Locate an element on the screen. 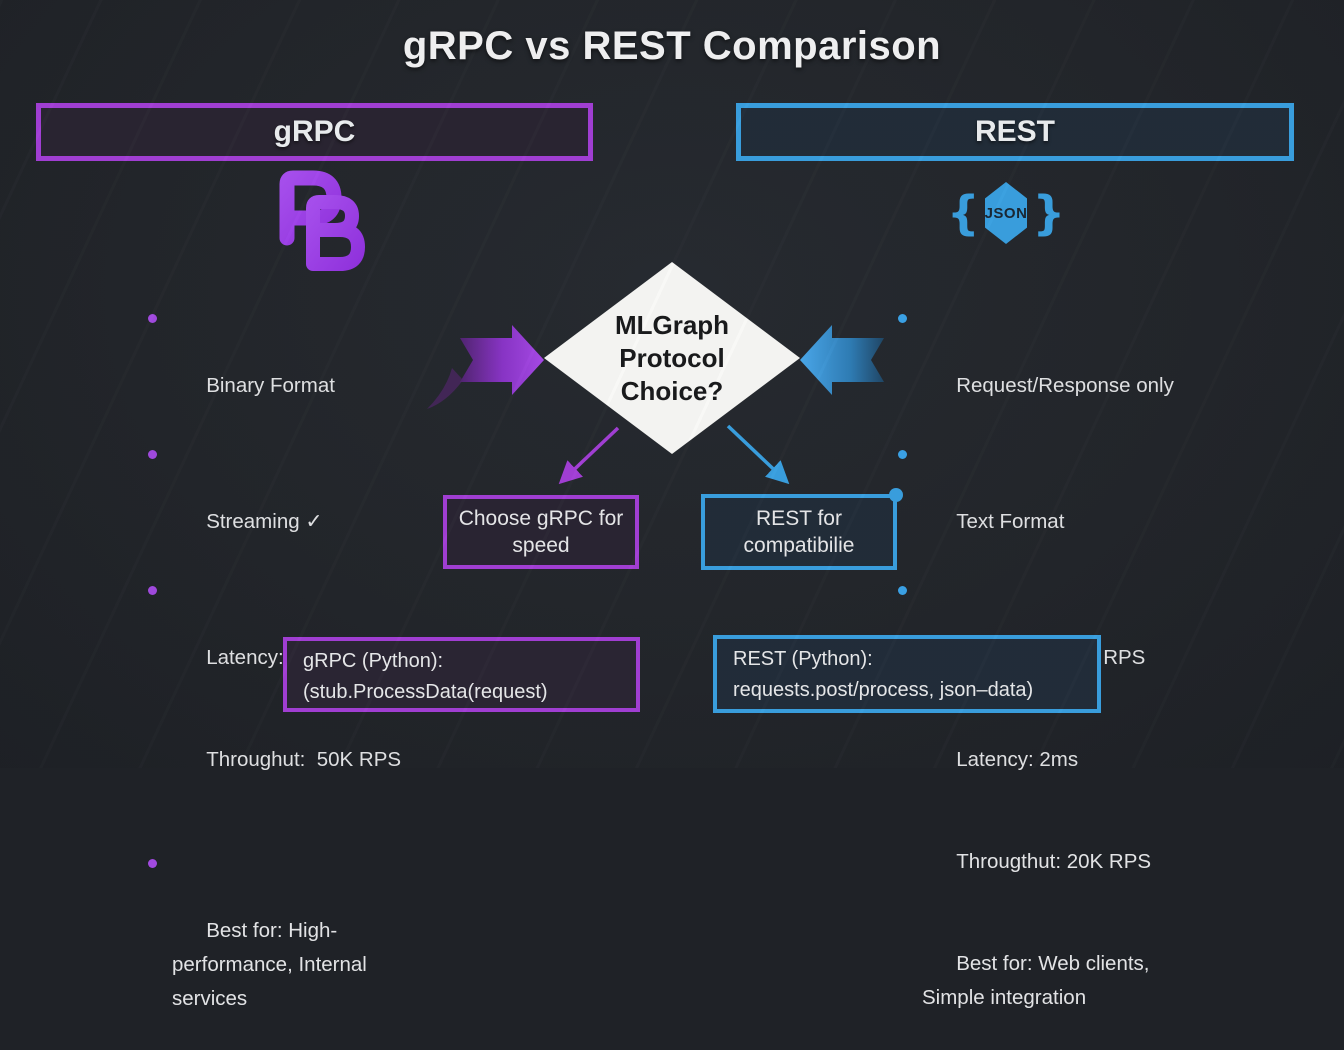 Image resolution: width=1344 pixels, height=1050 pixels. grpc-feeder-arrow-icon is located at coordinates (502, 360).